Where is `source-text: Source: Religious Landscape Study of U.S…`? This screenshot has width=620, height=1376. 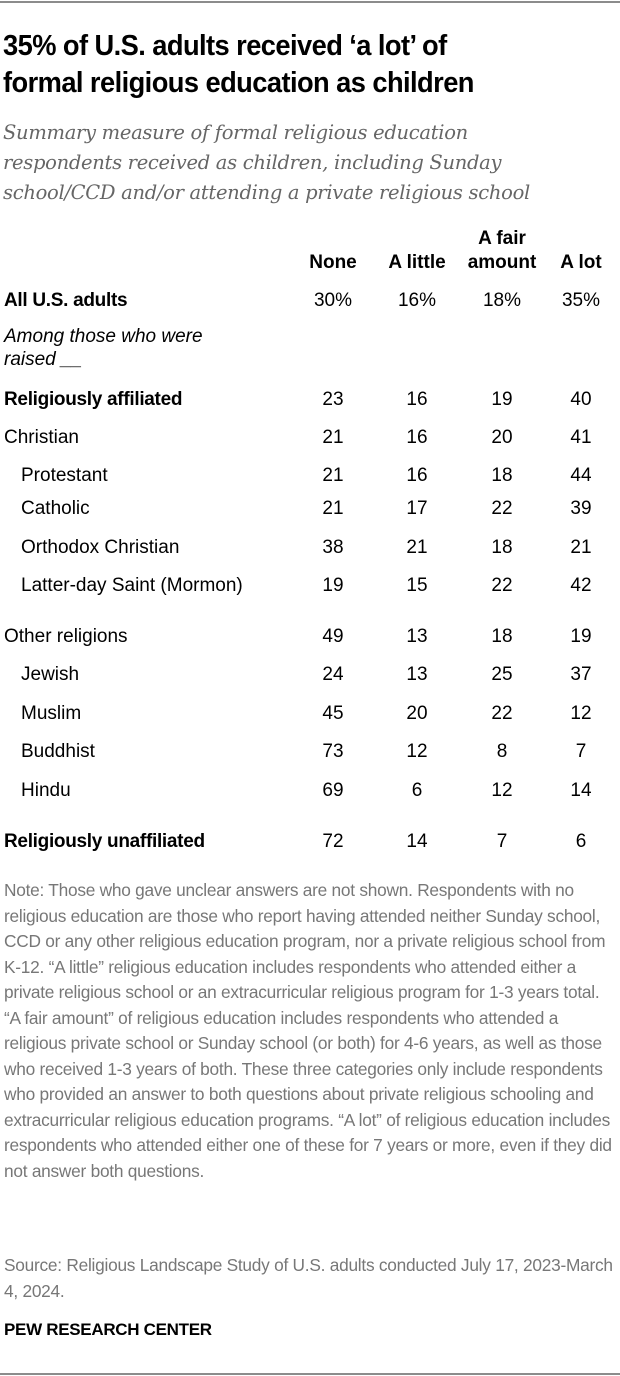
source-text: Source: Religious Landscape Study of U.S… is located at coordinates (308, 1278).